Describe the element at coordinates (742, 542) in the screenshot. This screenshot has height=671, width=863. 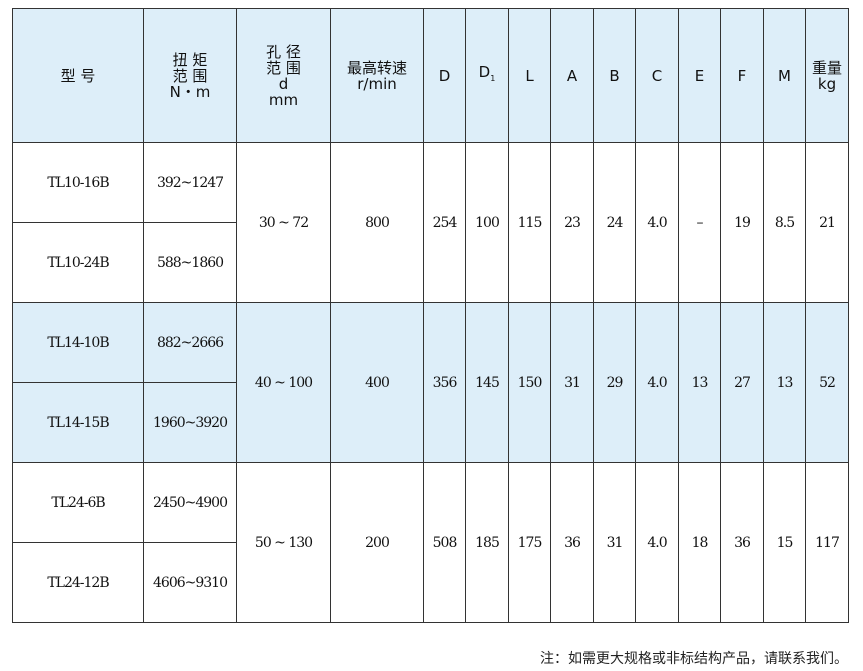
I see `cell-f: 36` at that location.